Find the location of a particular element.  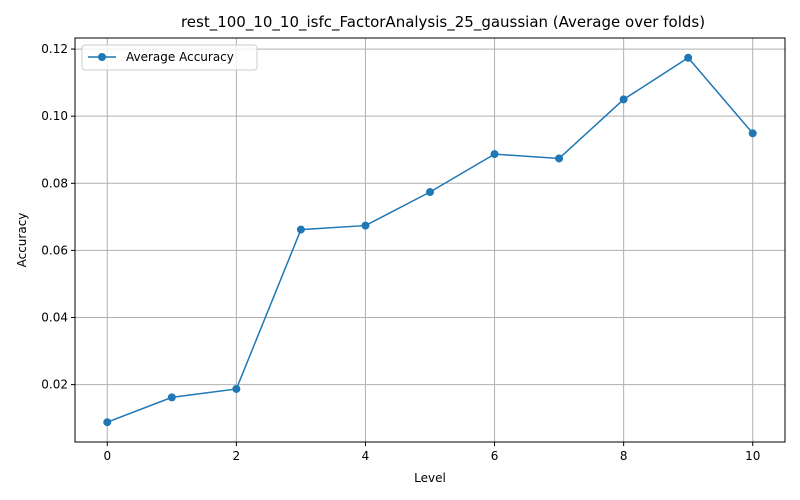

y-axis-label: Accuracy is located at coordinates (22, 240).